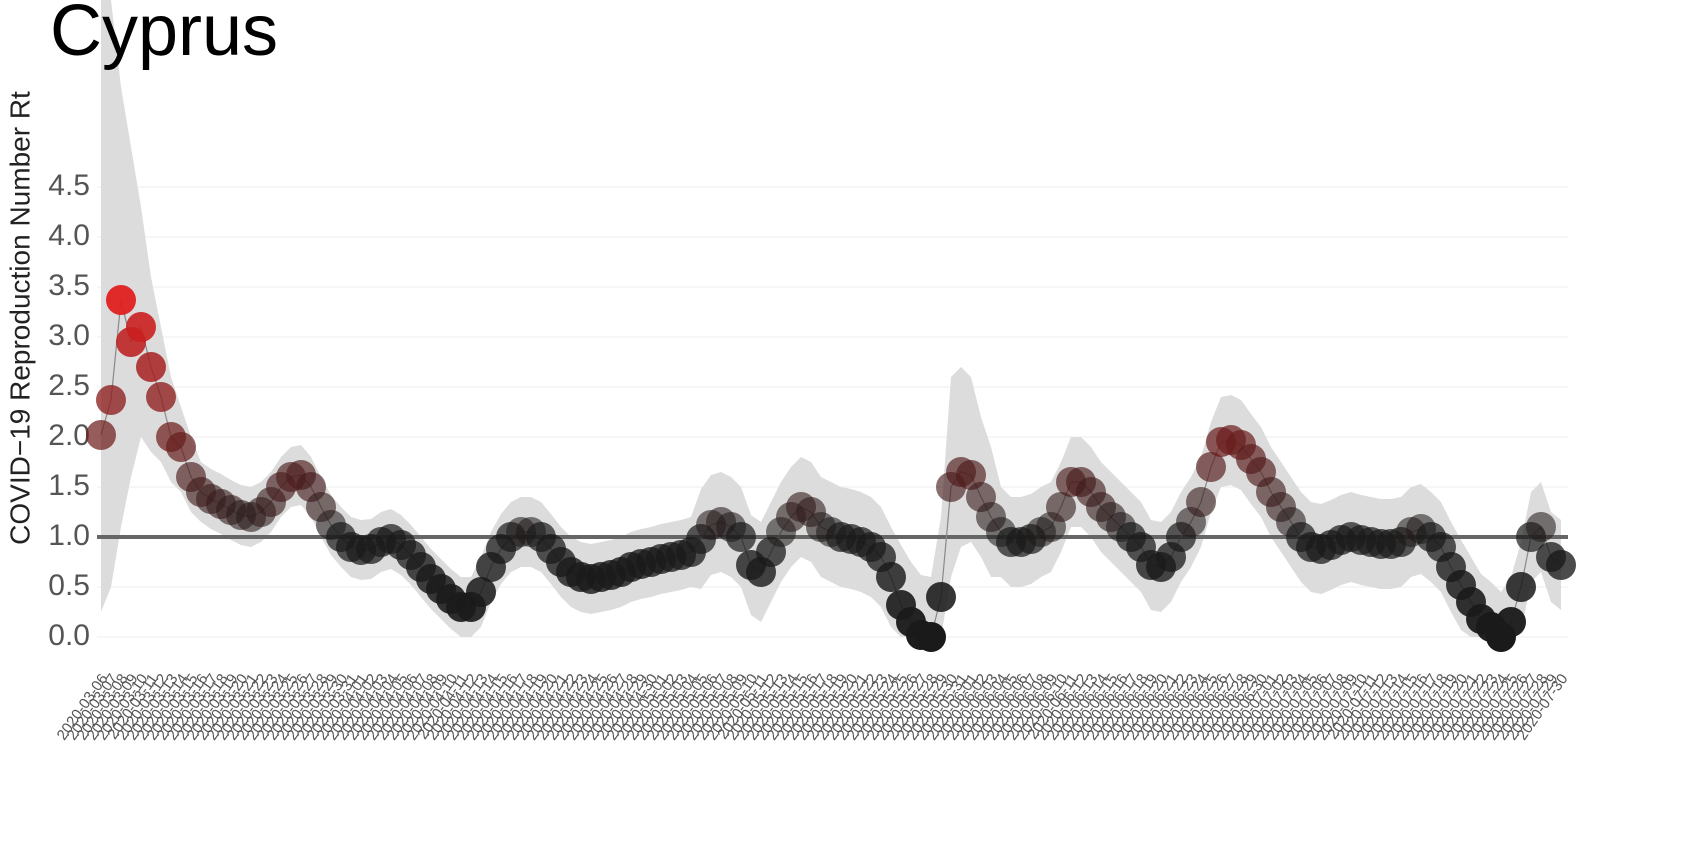  I want to click on y-tick-label: 2.5, so click(69, 385).